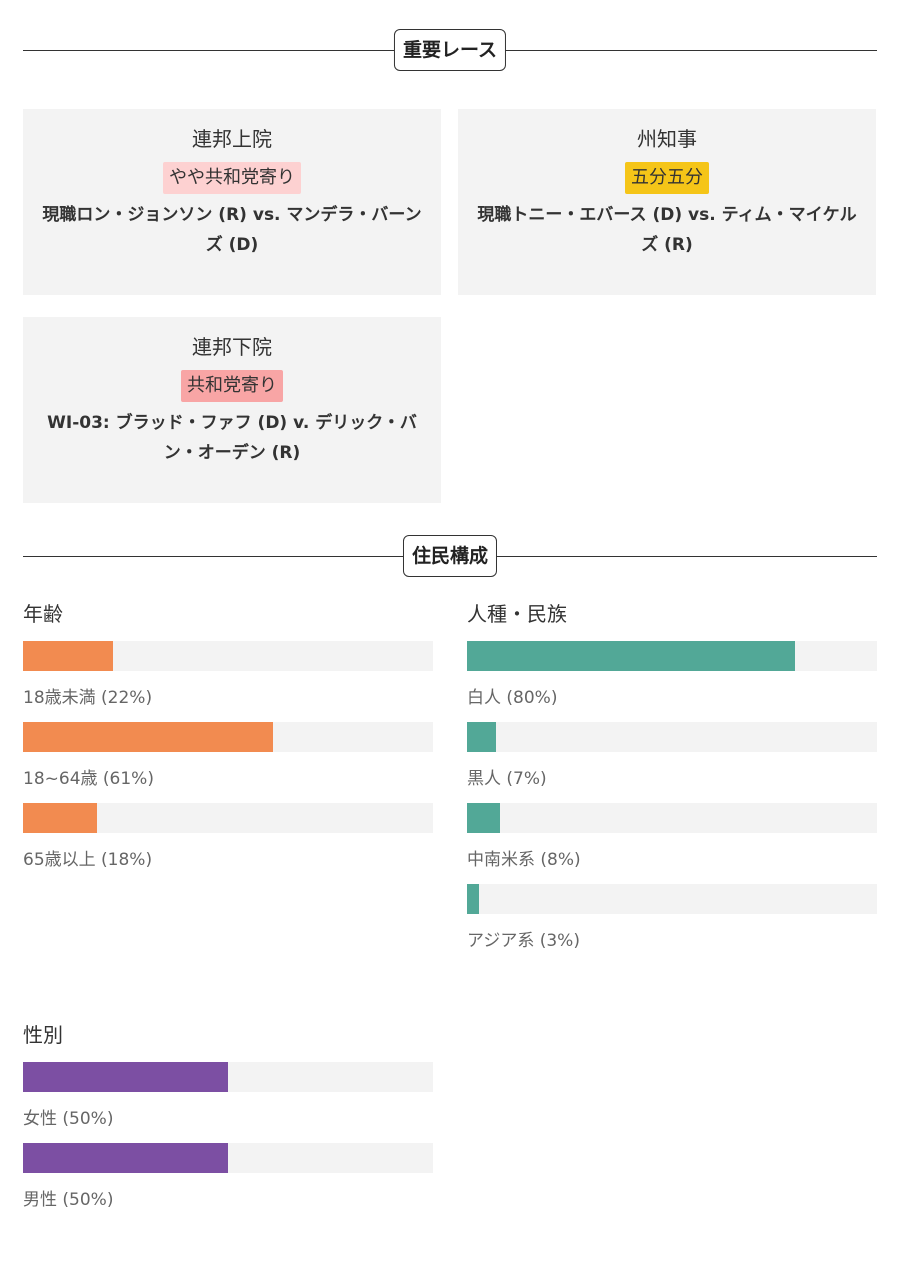 This screenshot has width=899, height=1277. What do you see at coordinates (232, 386) in the screenshot?
I see `race-rating-badge: 共和党寄り` at bounding box center [232, 386].